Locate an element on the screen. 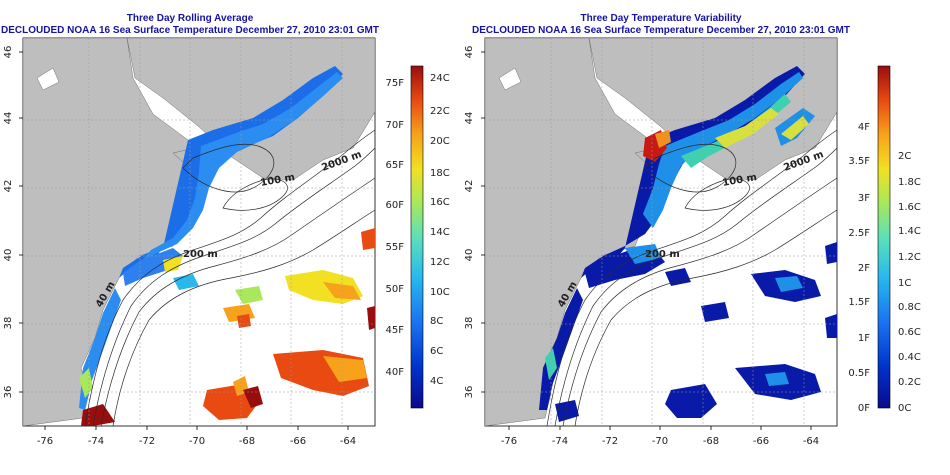 This screenshot has height=475, width=950. right-x-tick: -76 is located at coordinates (509, 441).